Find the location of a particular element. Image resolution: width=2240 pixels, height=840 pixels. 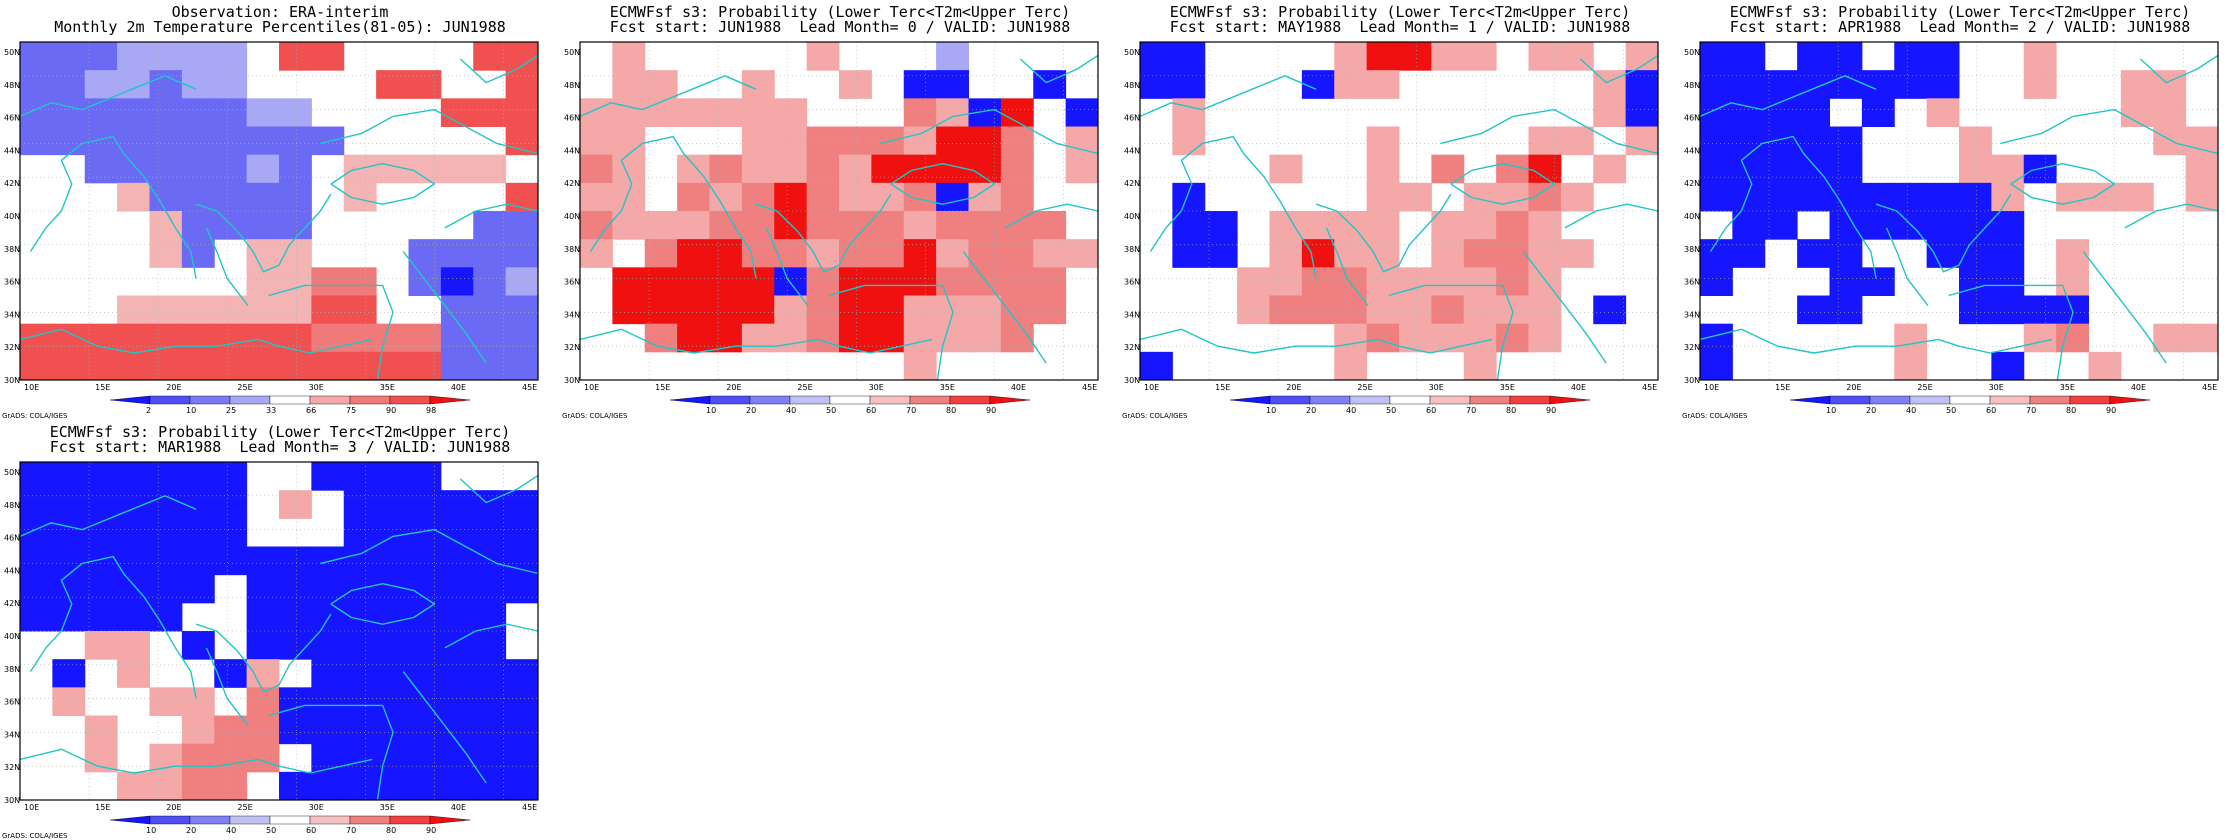

lat-tick-label: 44N is located at coordinates (12, 570).